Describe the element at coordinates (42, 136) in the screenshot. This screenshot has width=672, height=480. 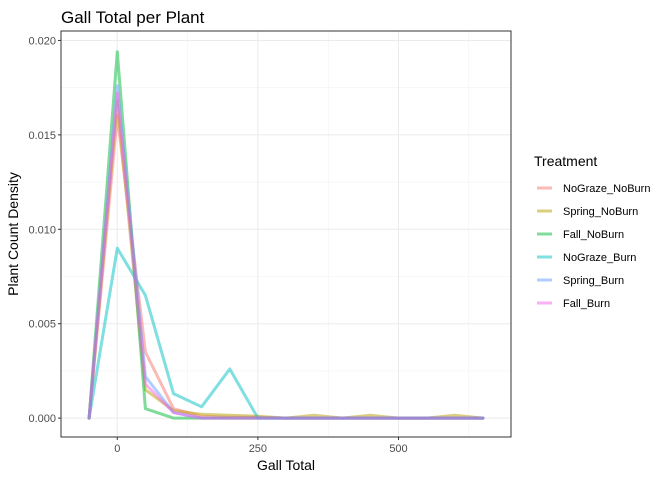
I see `y-tick-label: 0.015` at that location.